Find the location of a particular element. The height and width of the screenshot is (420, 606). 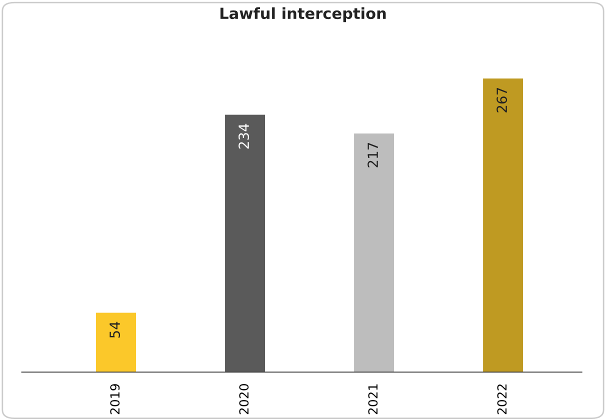

data-label: 217 is located at coordinates (373, 155).